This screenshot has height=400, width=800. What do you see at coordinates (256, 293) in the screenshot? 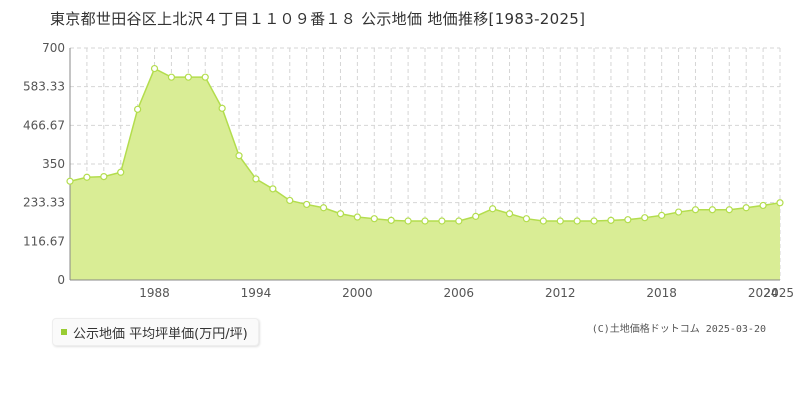
I see `x-tick-label: 1994` at bounding box center [256, 293].